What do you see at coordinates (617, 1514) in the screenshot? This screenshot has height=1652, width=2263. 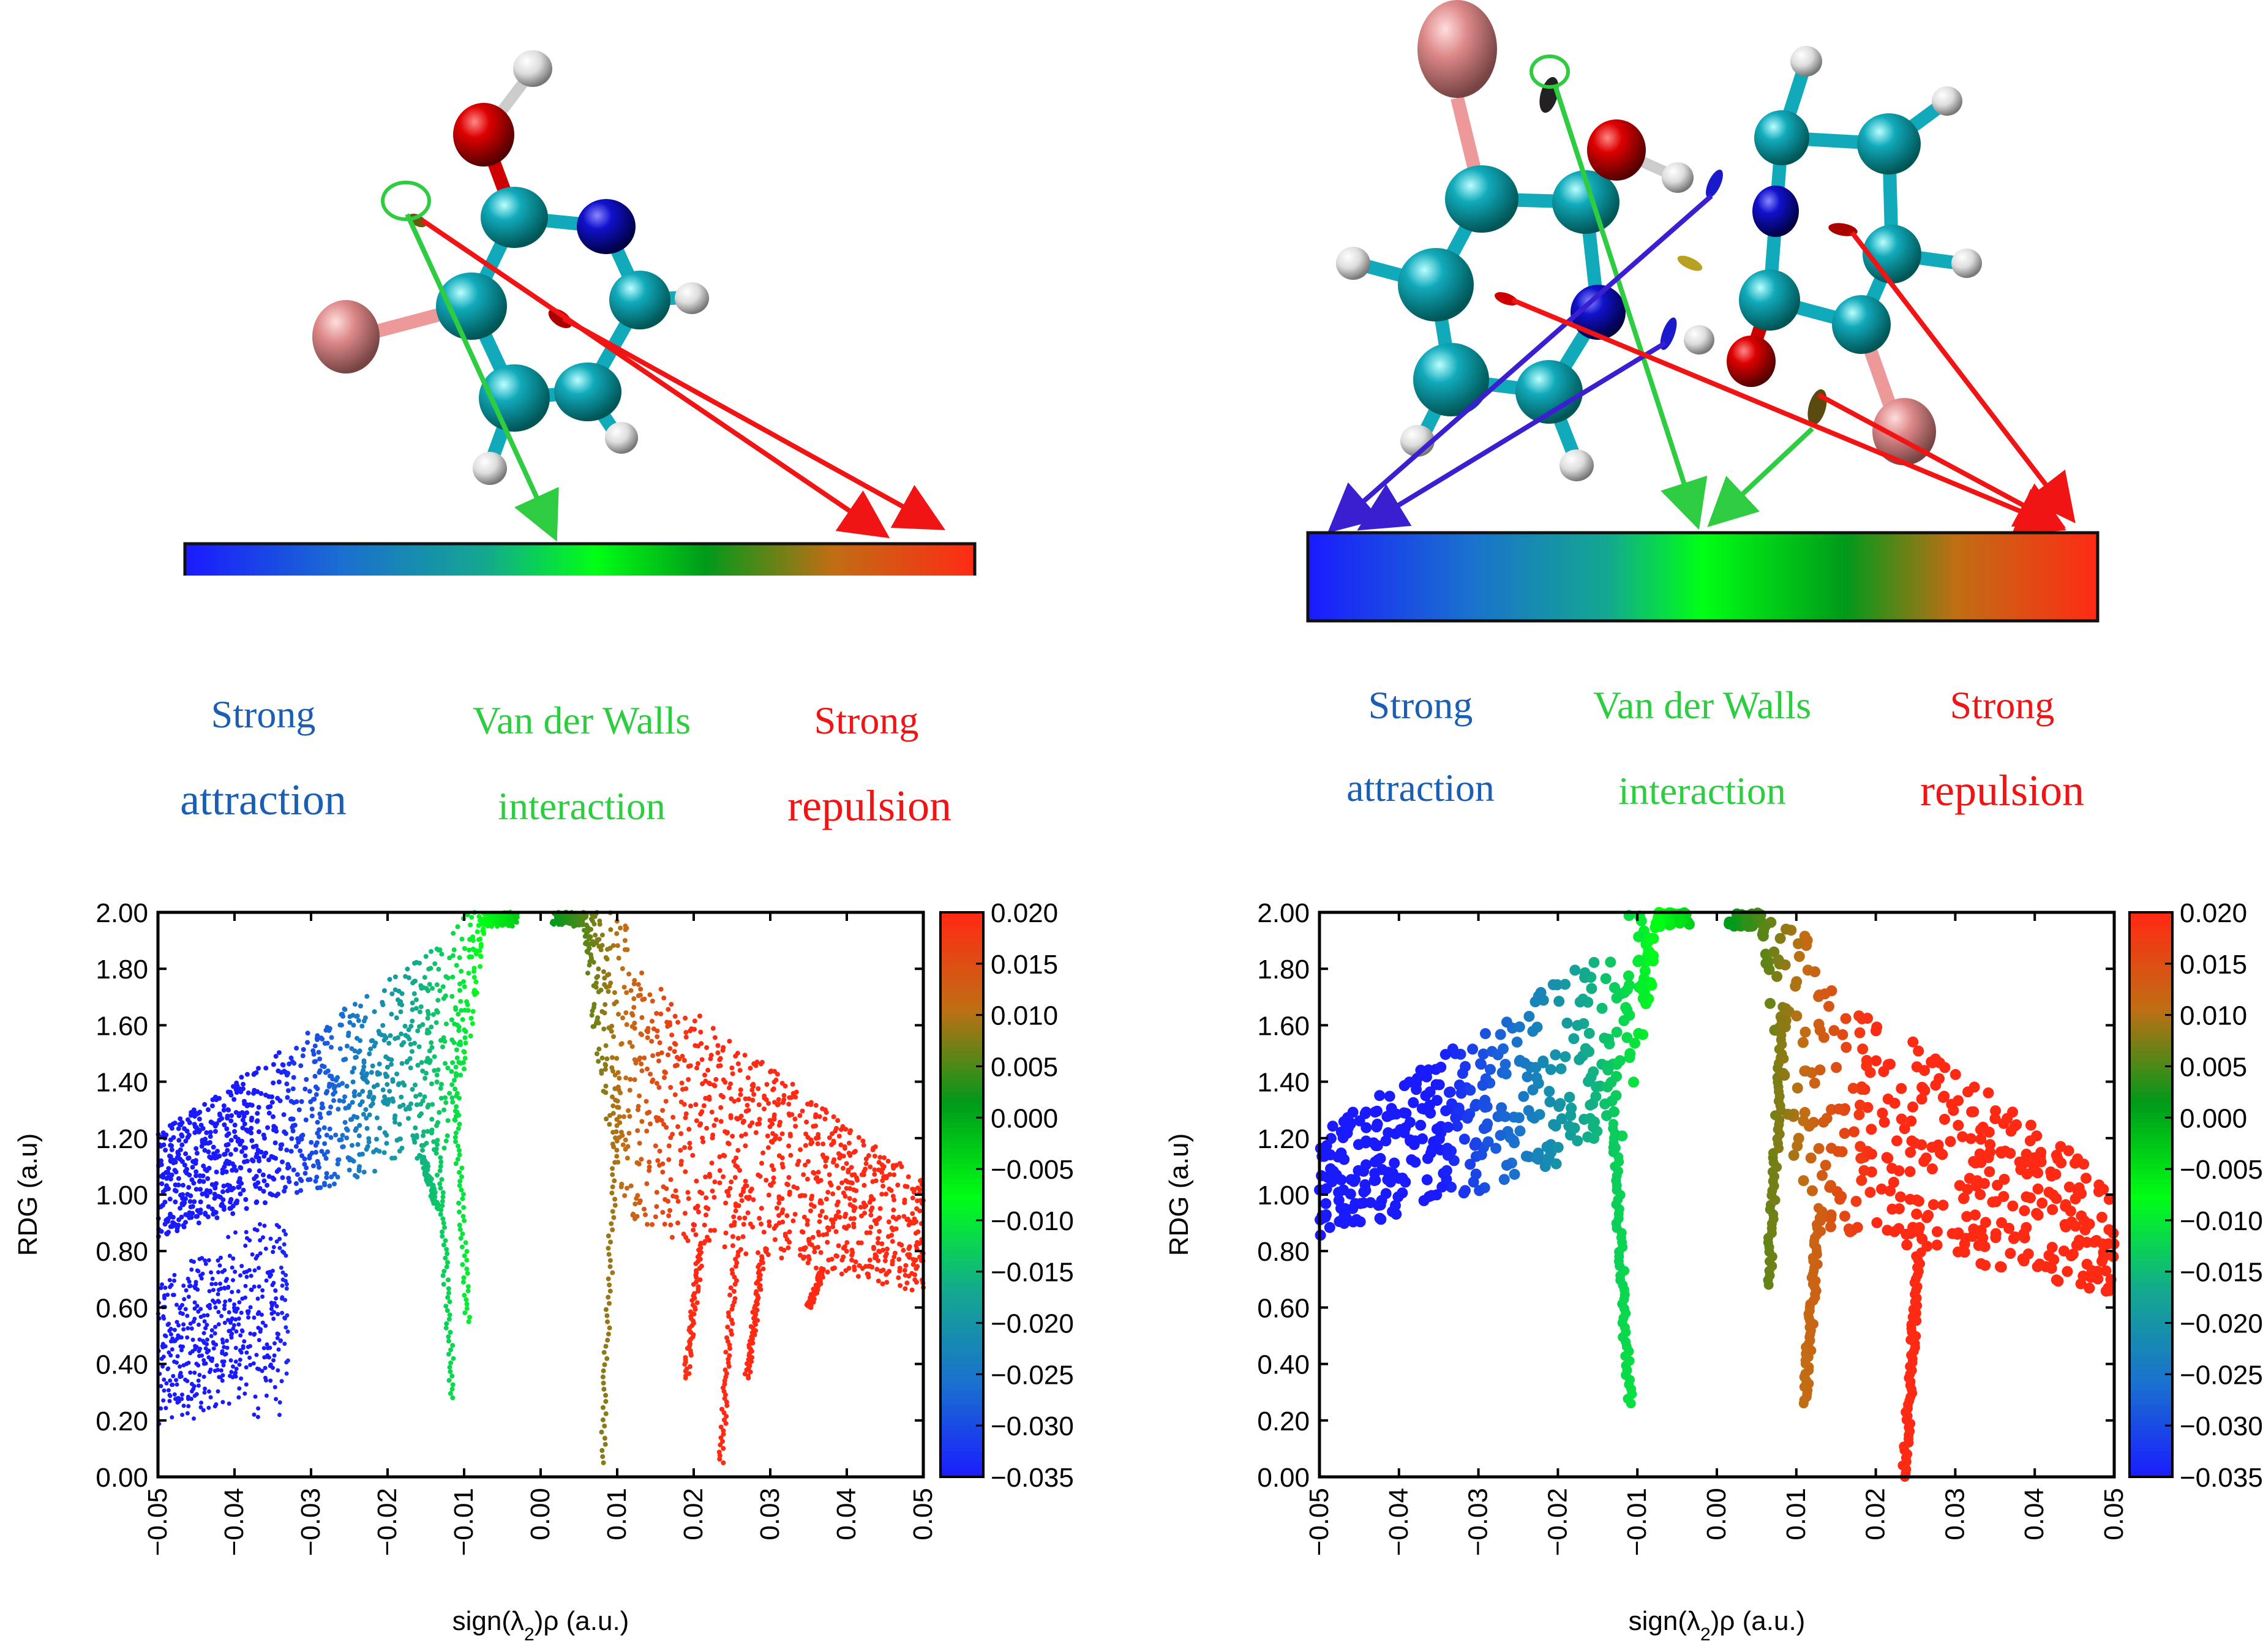 I see `x-tick-label: 0.01` at bounding box center [617, 1514].